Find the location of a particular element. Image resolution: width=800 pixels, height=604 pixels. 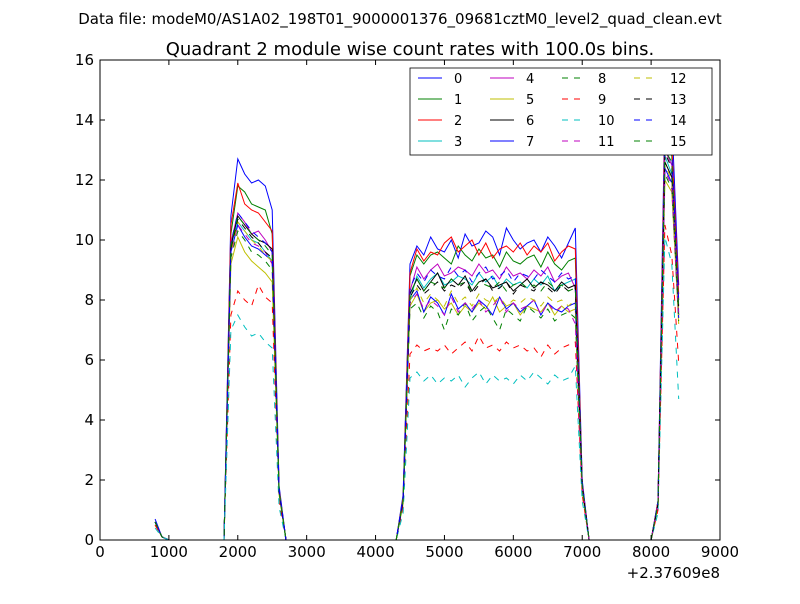

x-tick-label: 7000 is located at coordinates (582, 552).